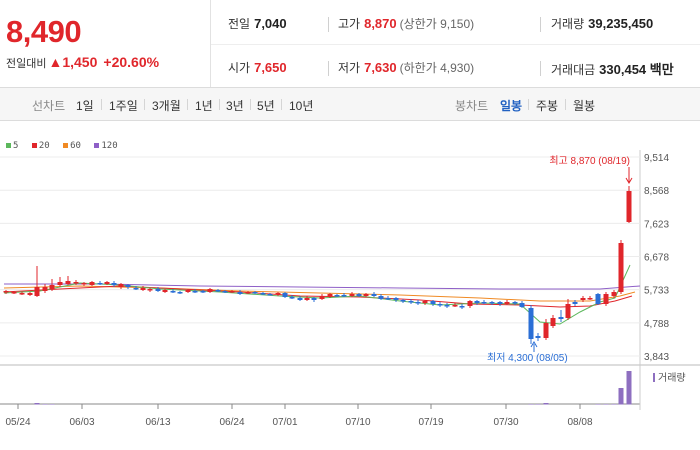 This screenshot has height=450, width=700. Describe the element at coordinates (72, 146) in the screenshot. I see `legend-ma60: 60` at that location.